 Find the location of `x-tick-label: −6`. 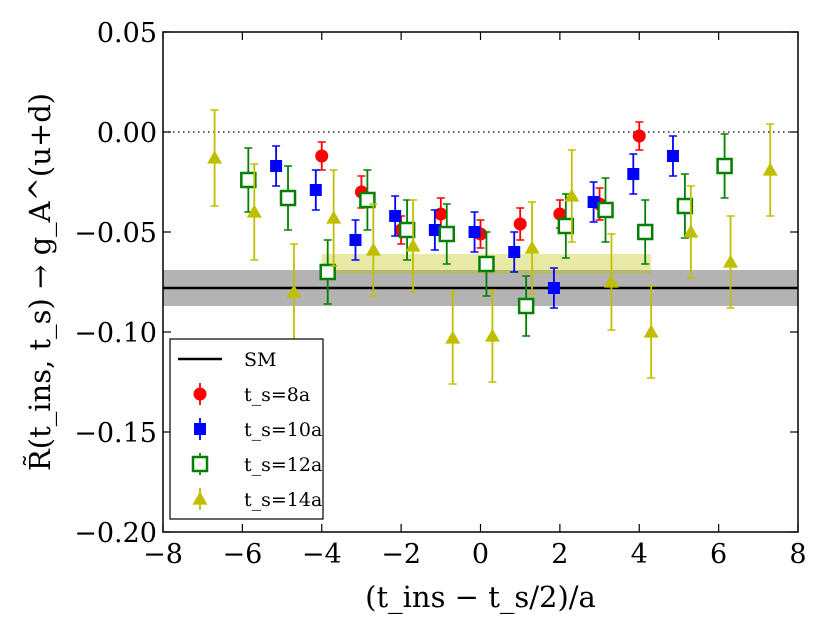

x-tick-label: −6 is located at coordinates (242, 554).